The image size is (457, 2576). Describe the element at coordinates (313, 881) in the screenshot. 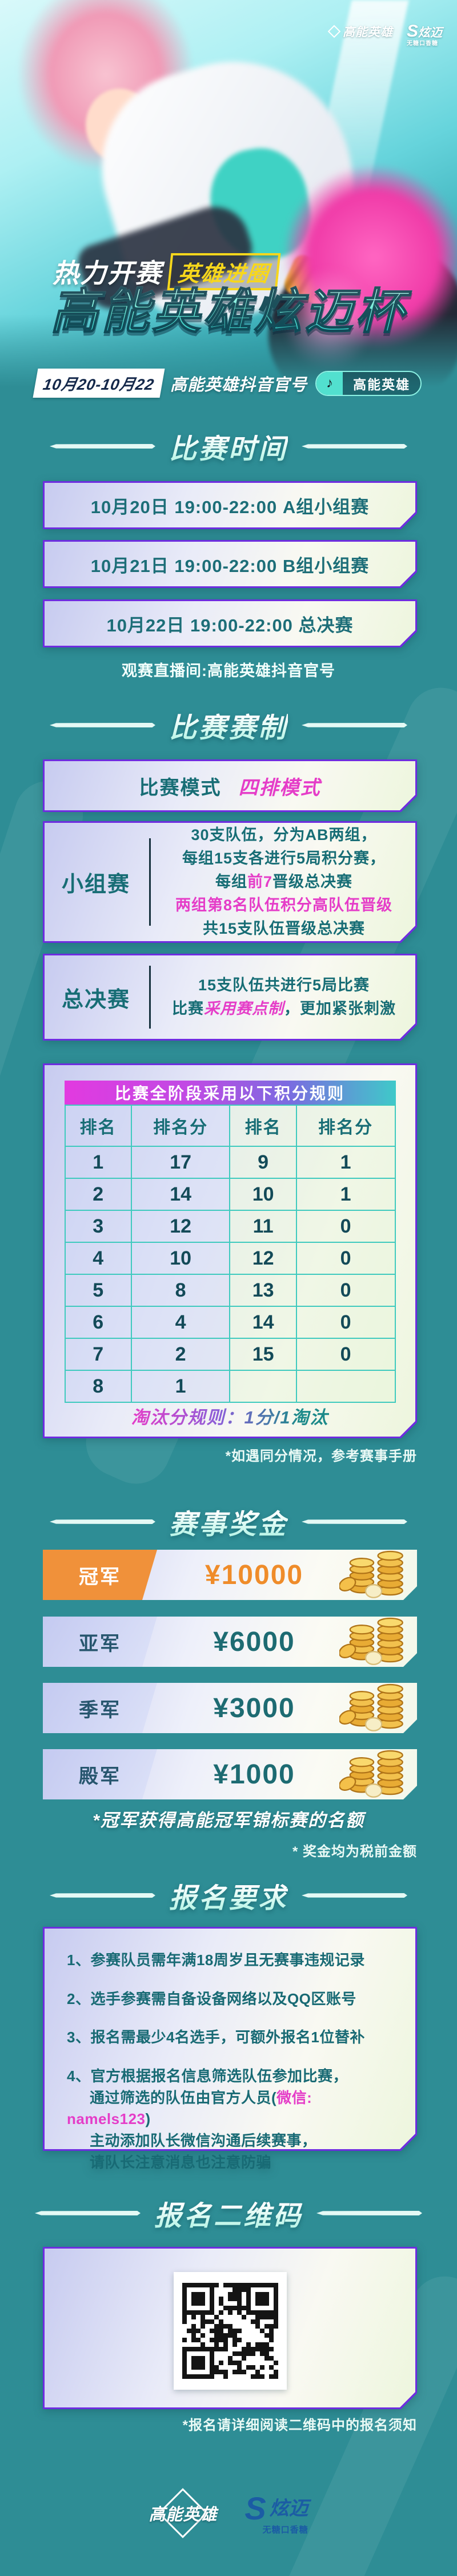

I see `group-line: 晋级总决赛` at that location.